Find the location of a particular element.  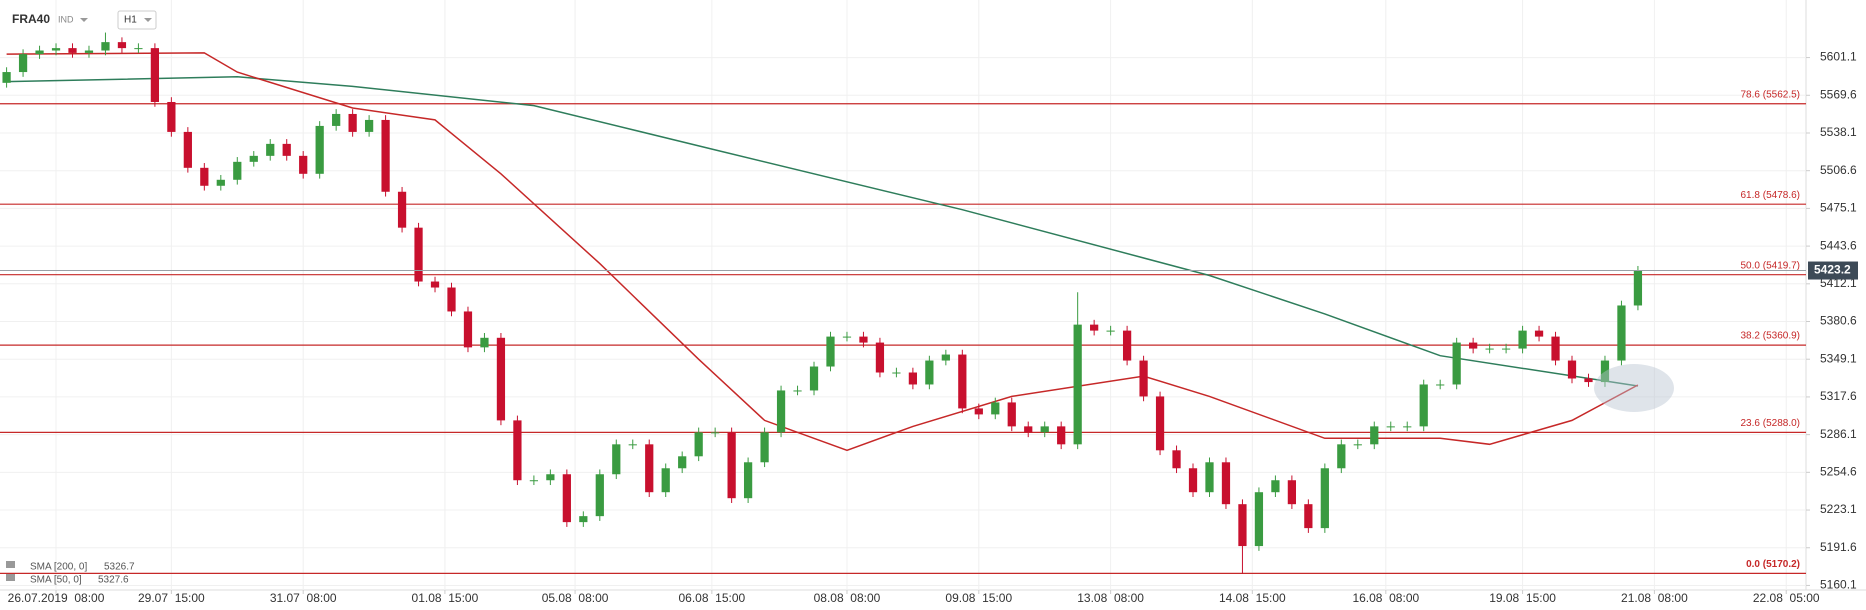

timeframe-box is located at coordinates (137, 20).